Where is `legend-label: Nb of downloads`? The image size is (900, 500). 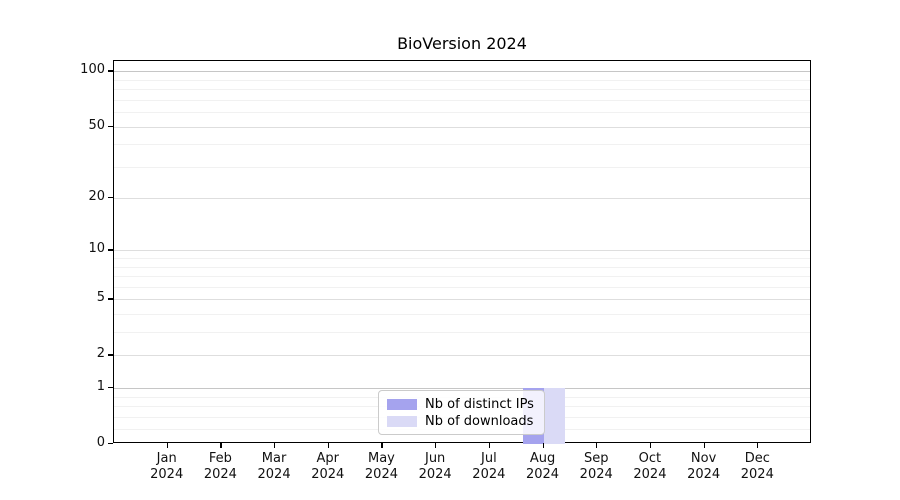
legend-label: Nb of downloads is located at coordinates (479, 421).